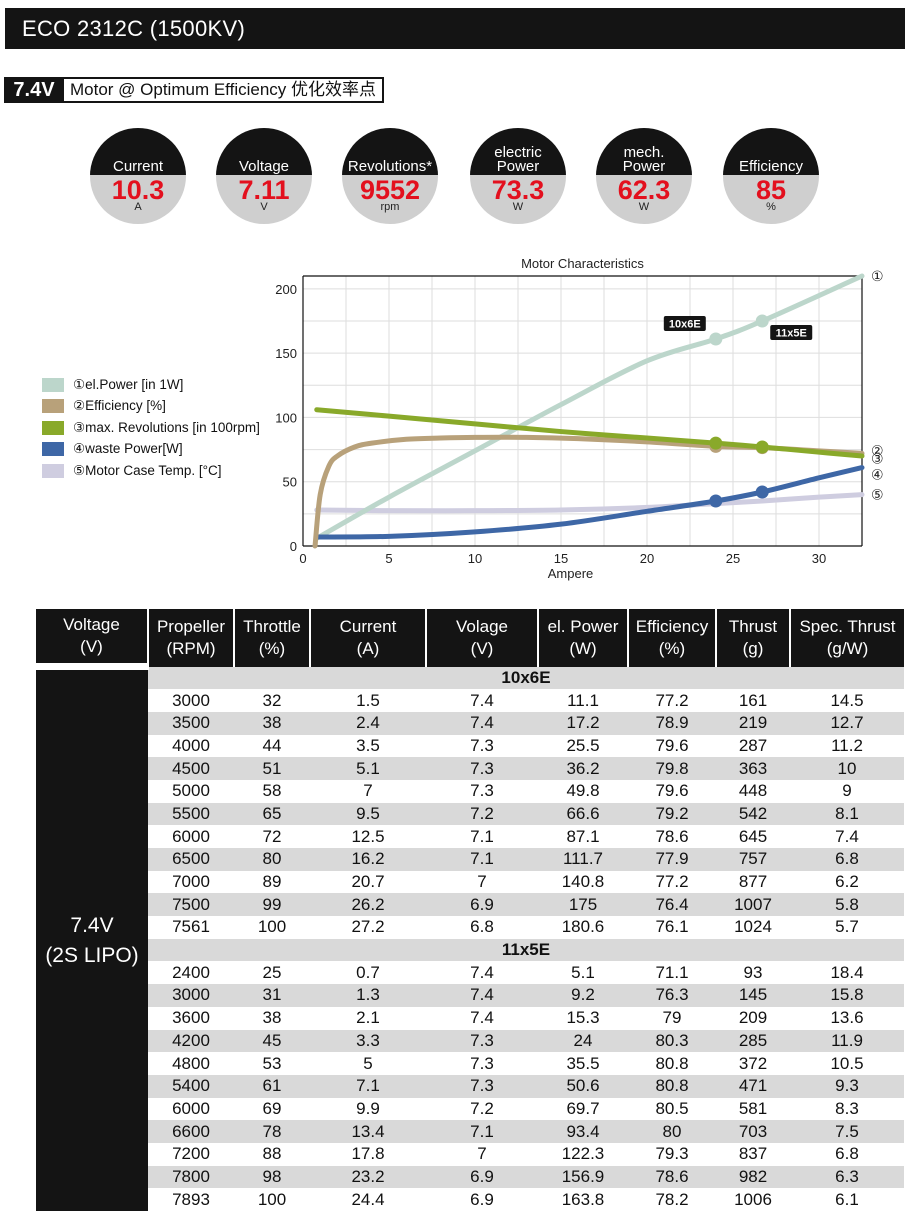  Describe the element at coordinates (151, 428) in the screenshot. I see `legend-item-revolutions: ③max. Revolutions [in 100rpm]` at that location.